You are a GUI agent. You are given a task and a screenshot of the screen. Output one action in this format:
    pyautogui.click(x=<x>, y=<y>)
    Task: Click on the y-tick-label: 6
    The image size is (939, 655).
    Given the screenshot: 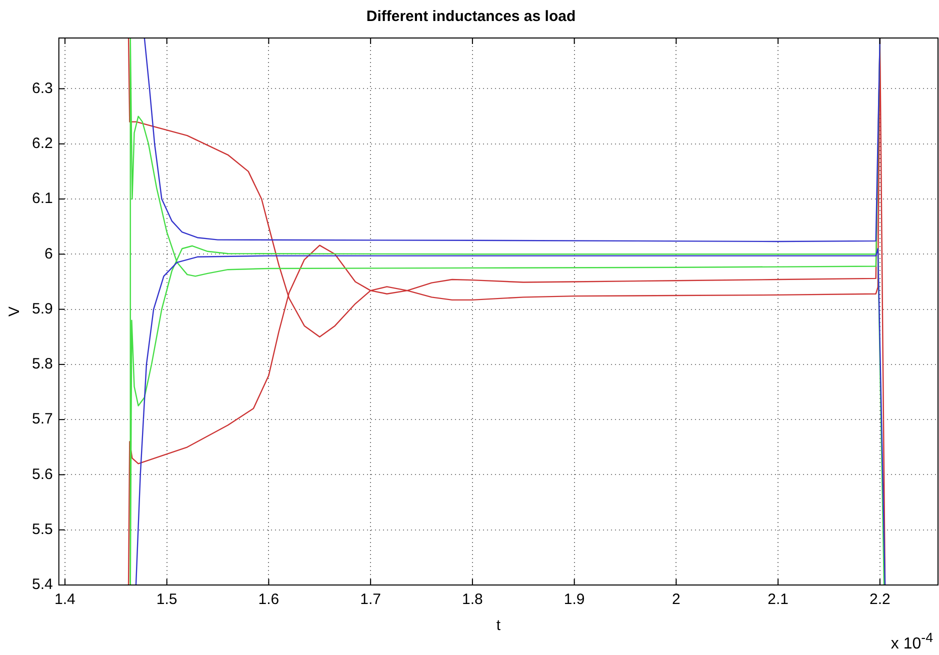 What is the action you would take?
    pyautogui.click(x=48, y=253)
    